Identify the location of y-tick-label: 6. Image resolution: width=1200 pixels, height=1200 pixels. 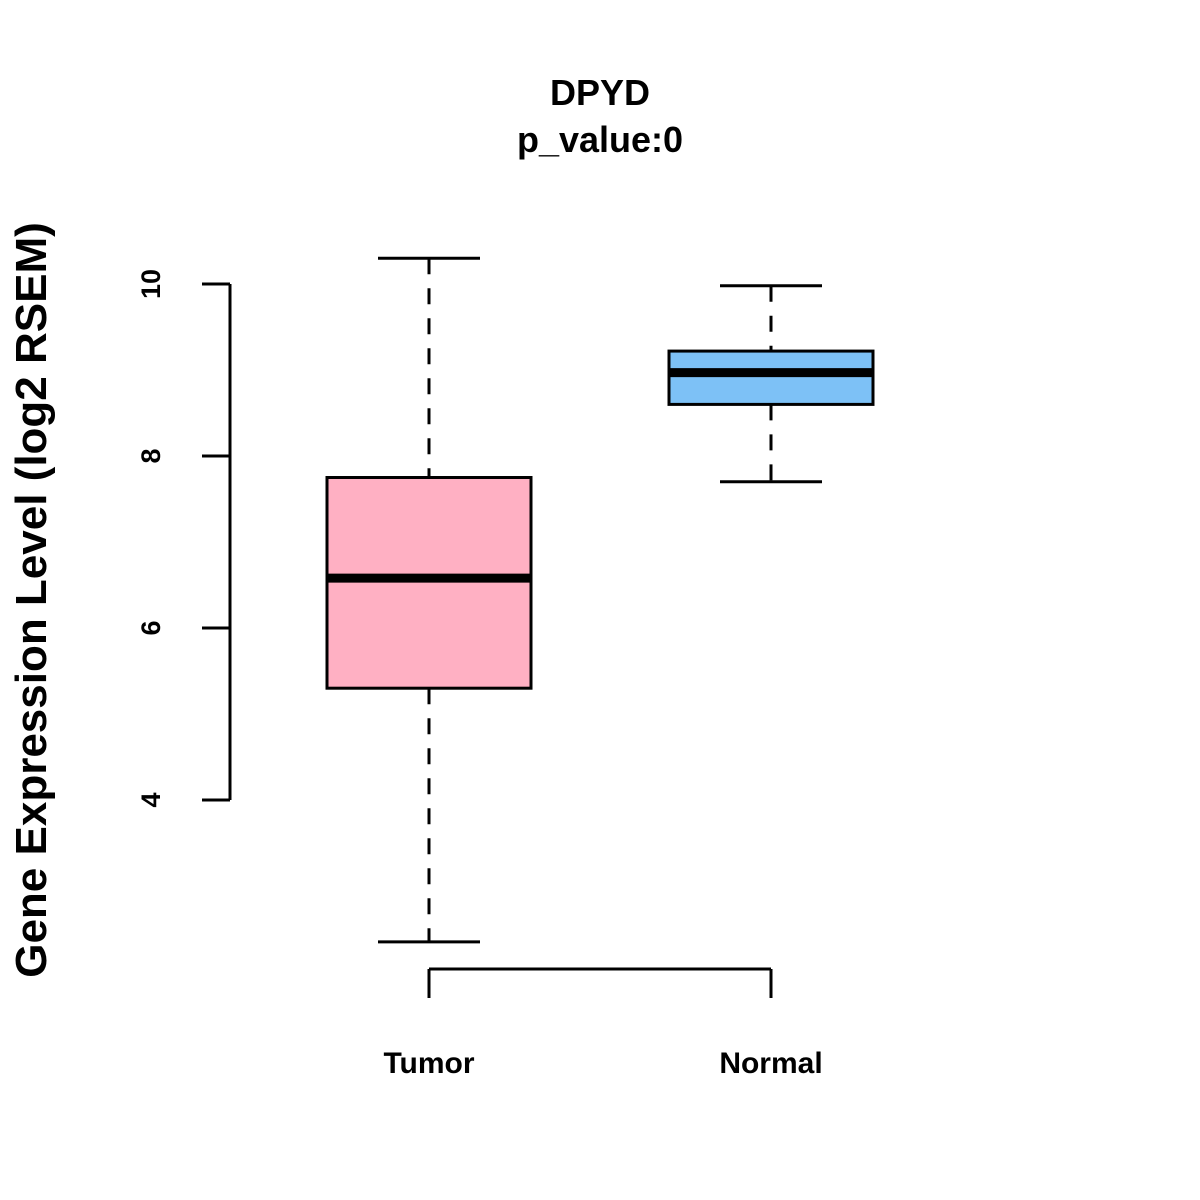
(151, 627).